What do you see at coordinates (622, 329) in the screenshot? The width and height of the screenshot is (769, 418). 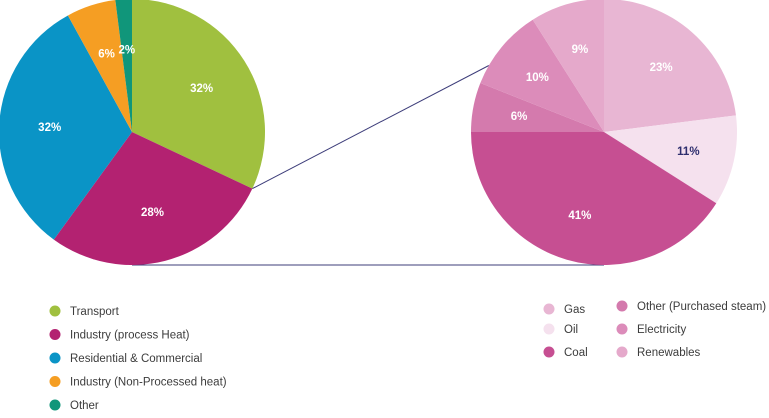 I see `breakdown-legend-marker-electricity` at bounding box center [622, 329].